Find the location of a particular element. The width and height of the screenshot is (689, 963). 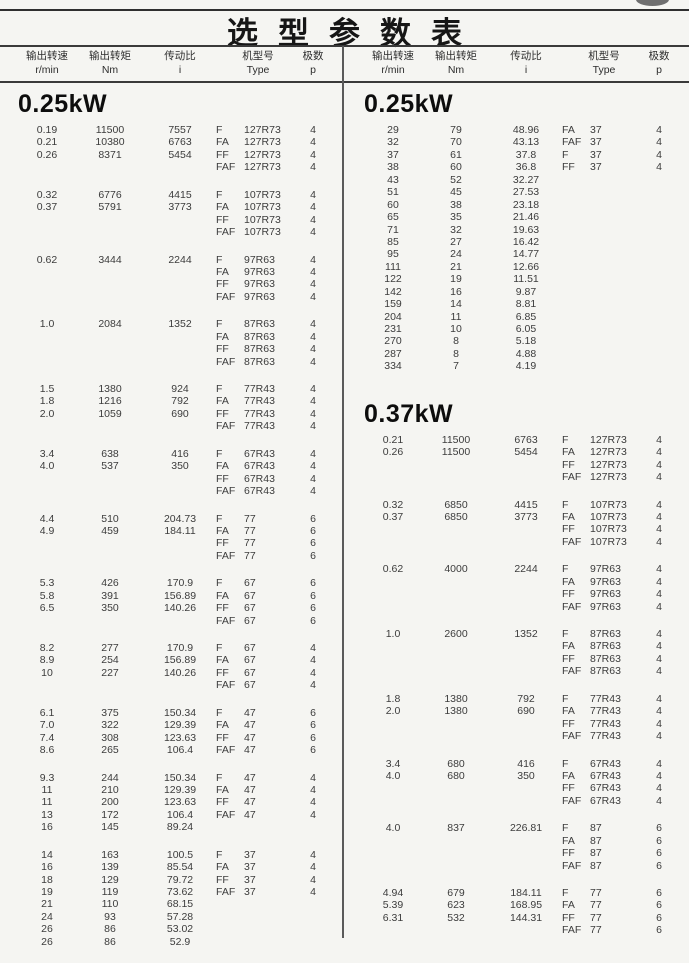

cell-type-prefix: FA is located at coordinates (222, 401).